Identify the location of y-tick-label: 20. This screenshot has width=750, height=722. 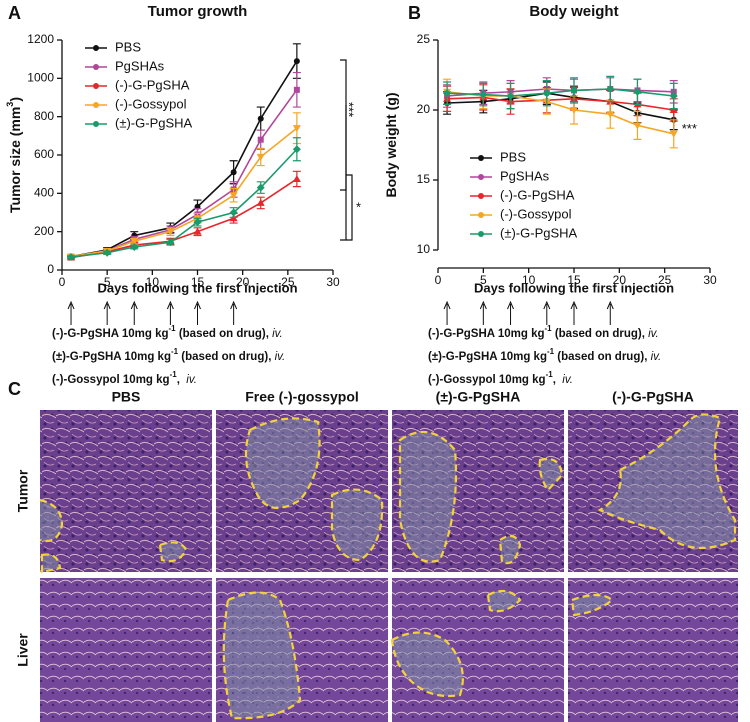
(424, 109).